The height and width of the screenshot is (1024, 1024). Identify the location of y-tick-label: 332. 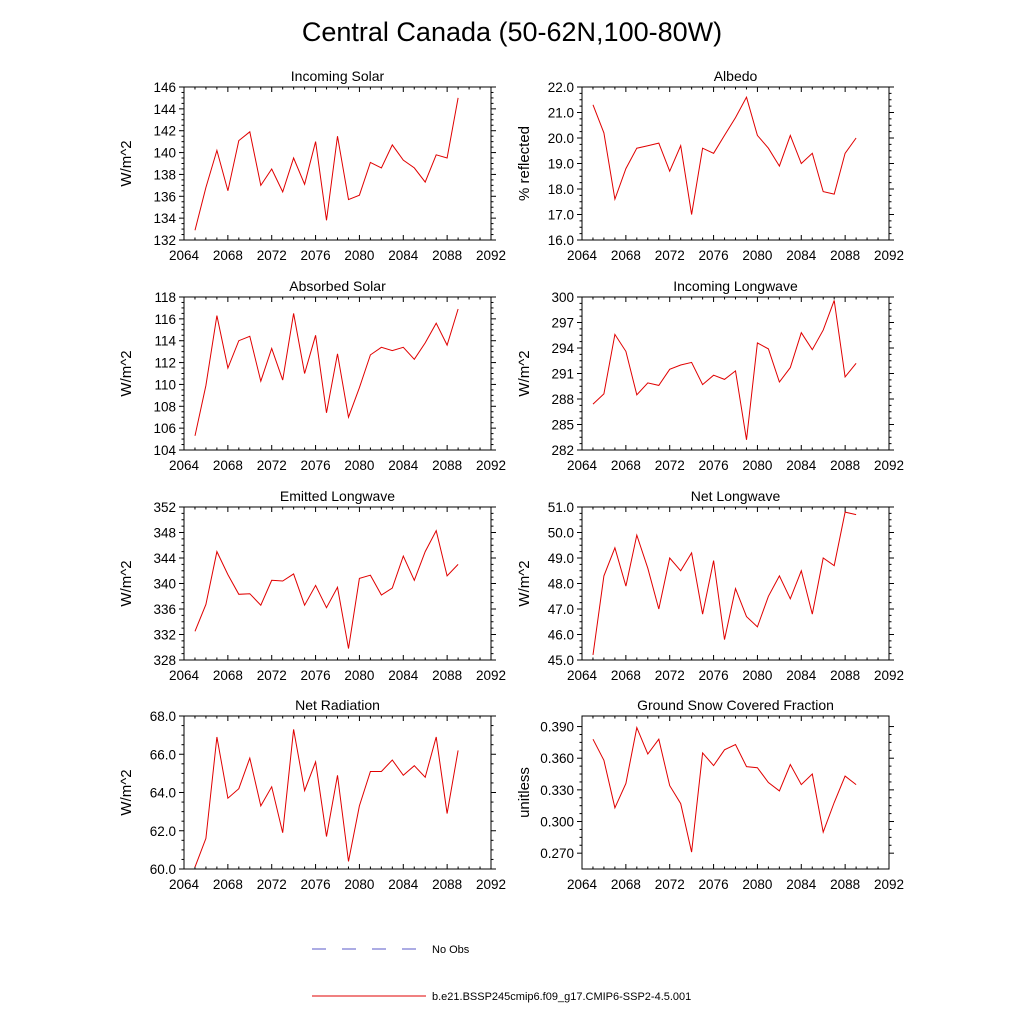
(164, 635).